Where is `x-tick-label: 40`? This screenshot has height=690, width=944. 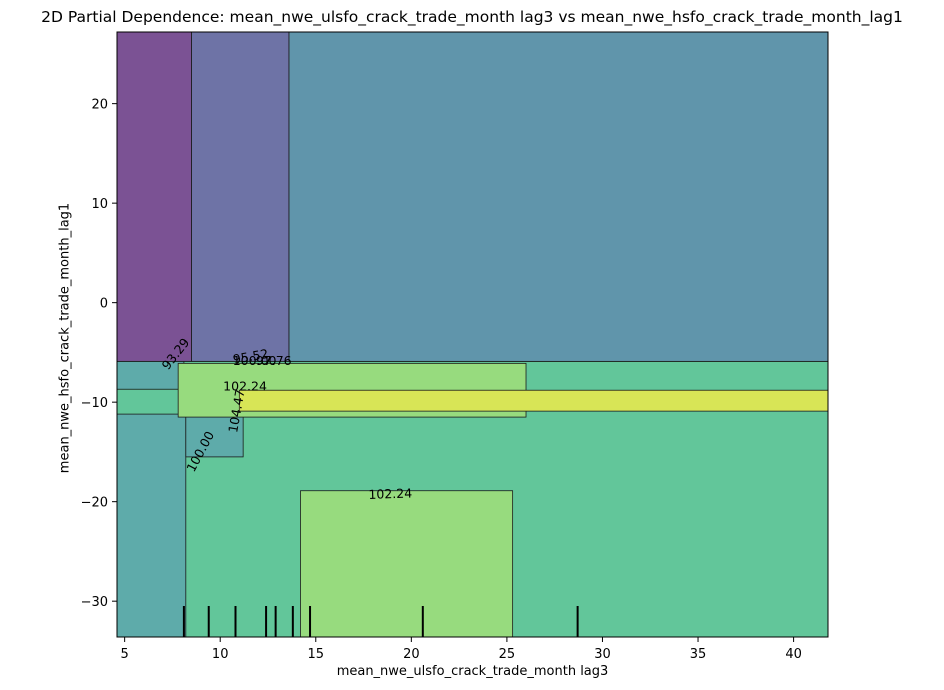
x-tick-label: 40 is located at coordinates (793, 654).